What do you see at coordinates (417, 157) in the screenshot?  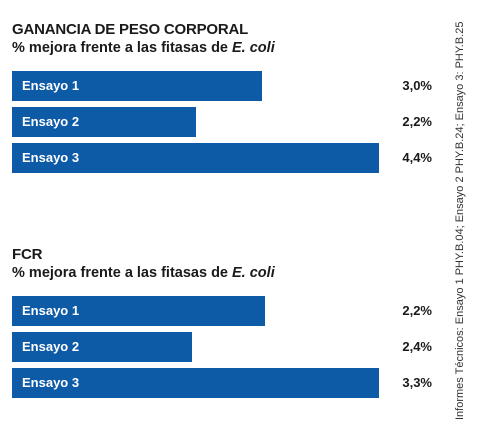 I see `bar-value-label: 4,4%` at bounding box center [417, 157].